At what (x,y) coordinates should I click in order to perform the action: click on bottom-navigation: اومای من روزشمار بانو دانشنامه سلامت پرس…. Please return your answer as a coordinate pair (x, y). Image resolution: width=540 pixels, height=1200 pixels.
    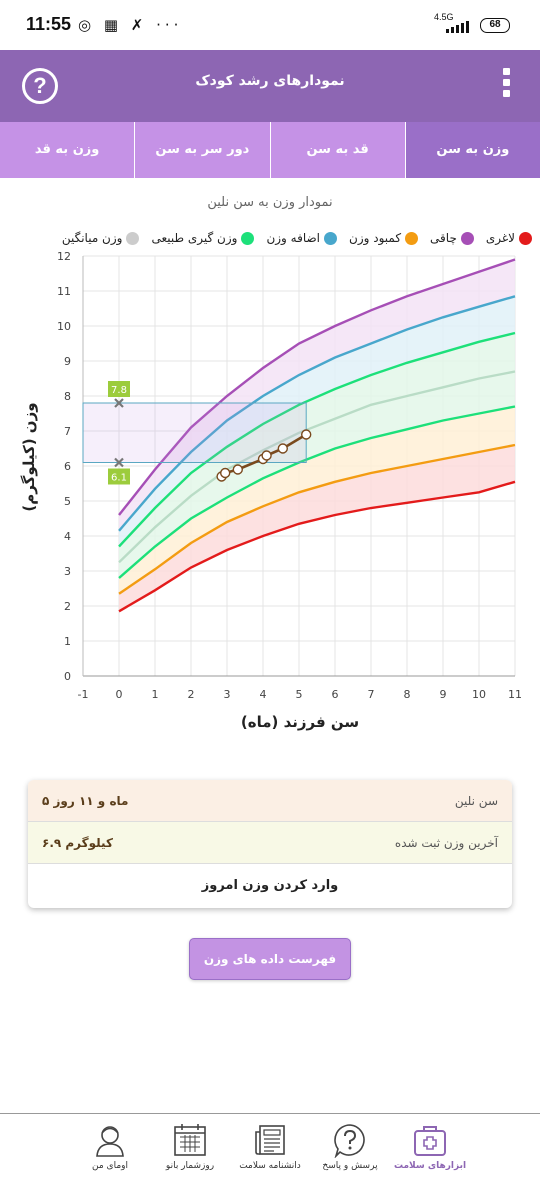
    Looking at the image, I should click on (270, 1156).